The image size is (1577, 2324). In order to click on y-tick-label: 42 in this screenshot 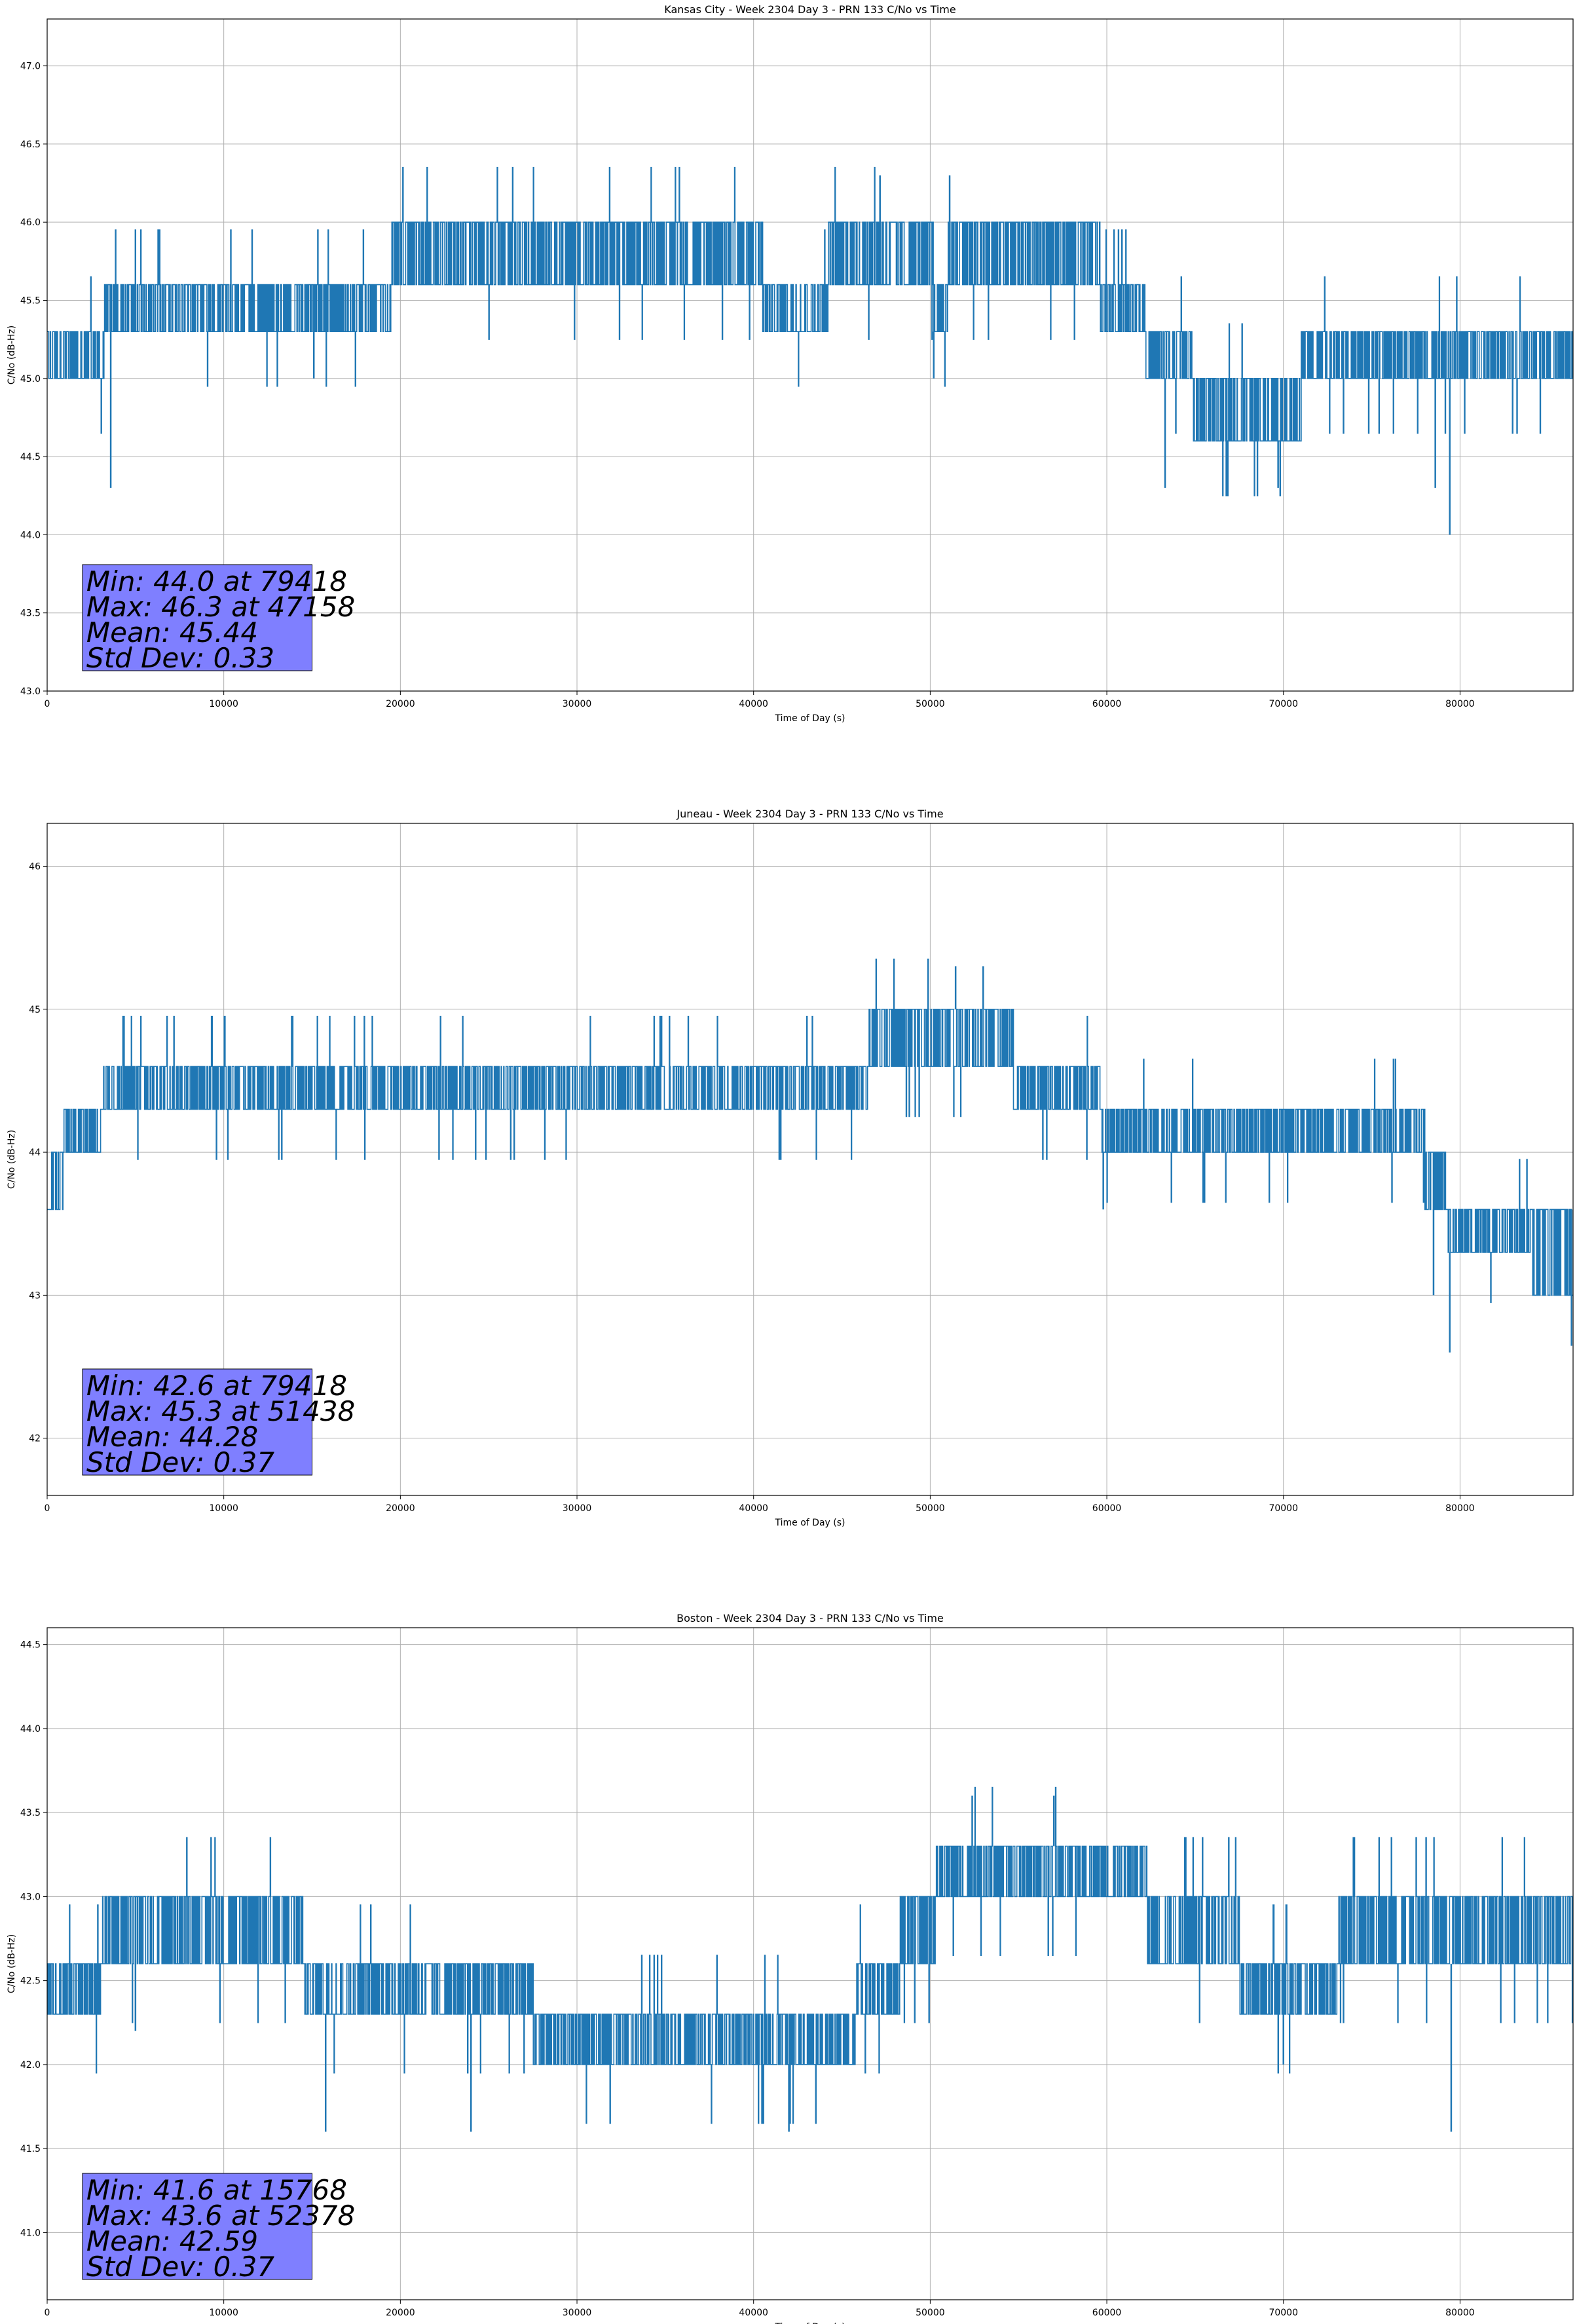, I will do `click(35, 1439)`.